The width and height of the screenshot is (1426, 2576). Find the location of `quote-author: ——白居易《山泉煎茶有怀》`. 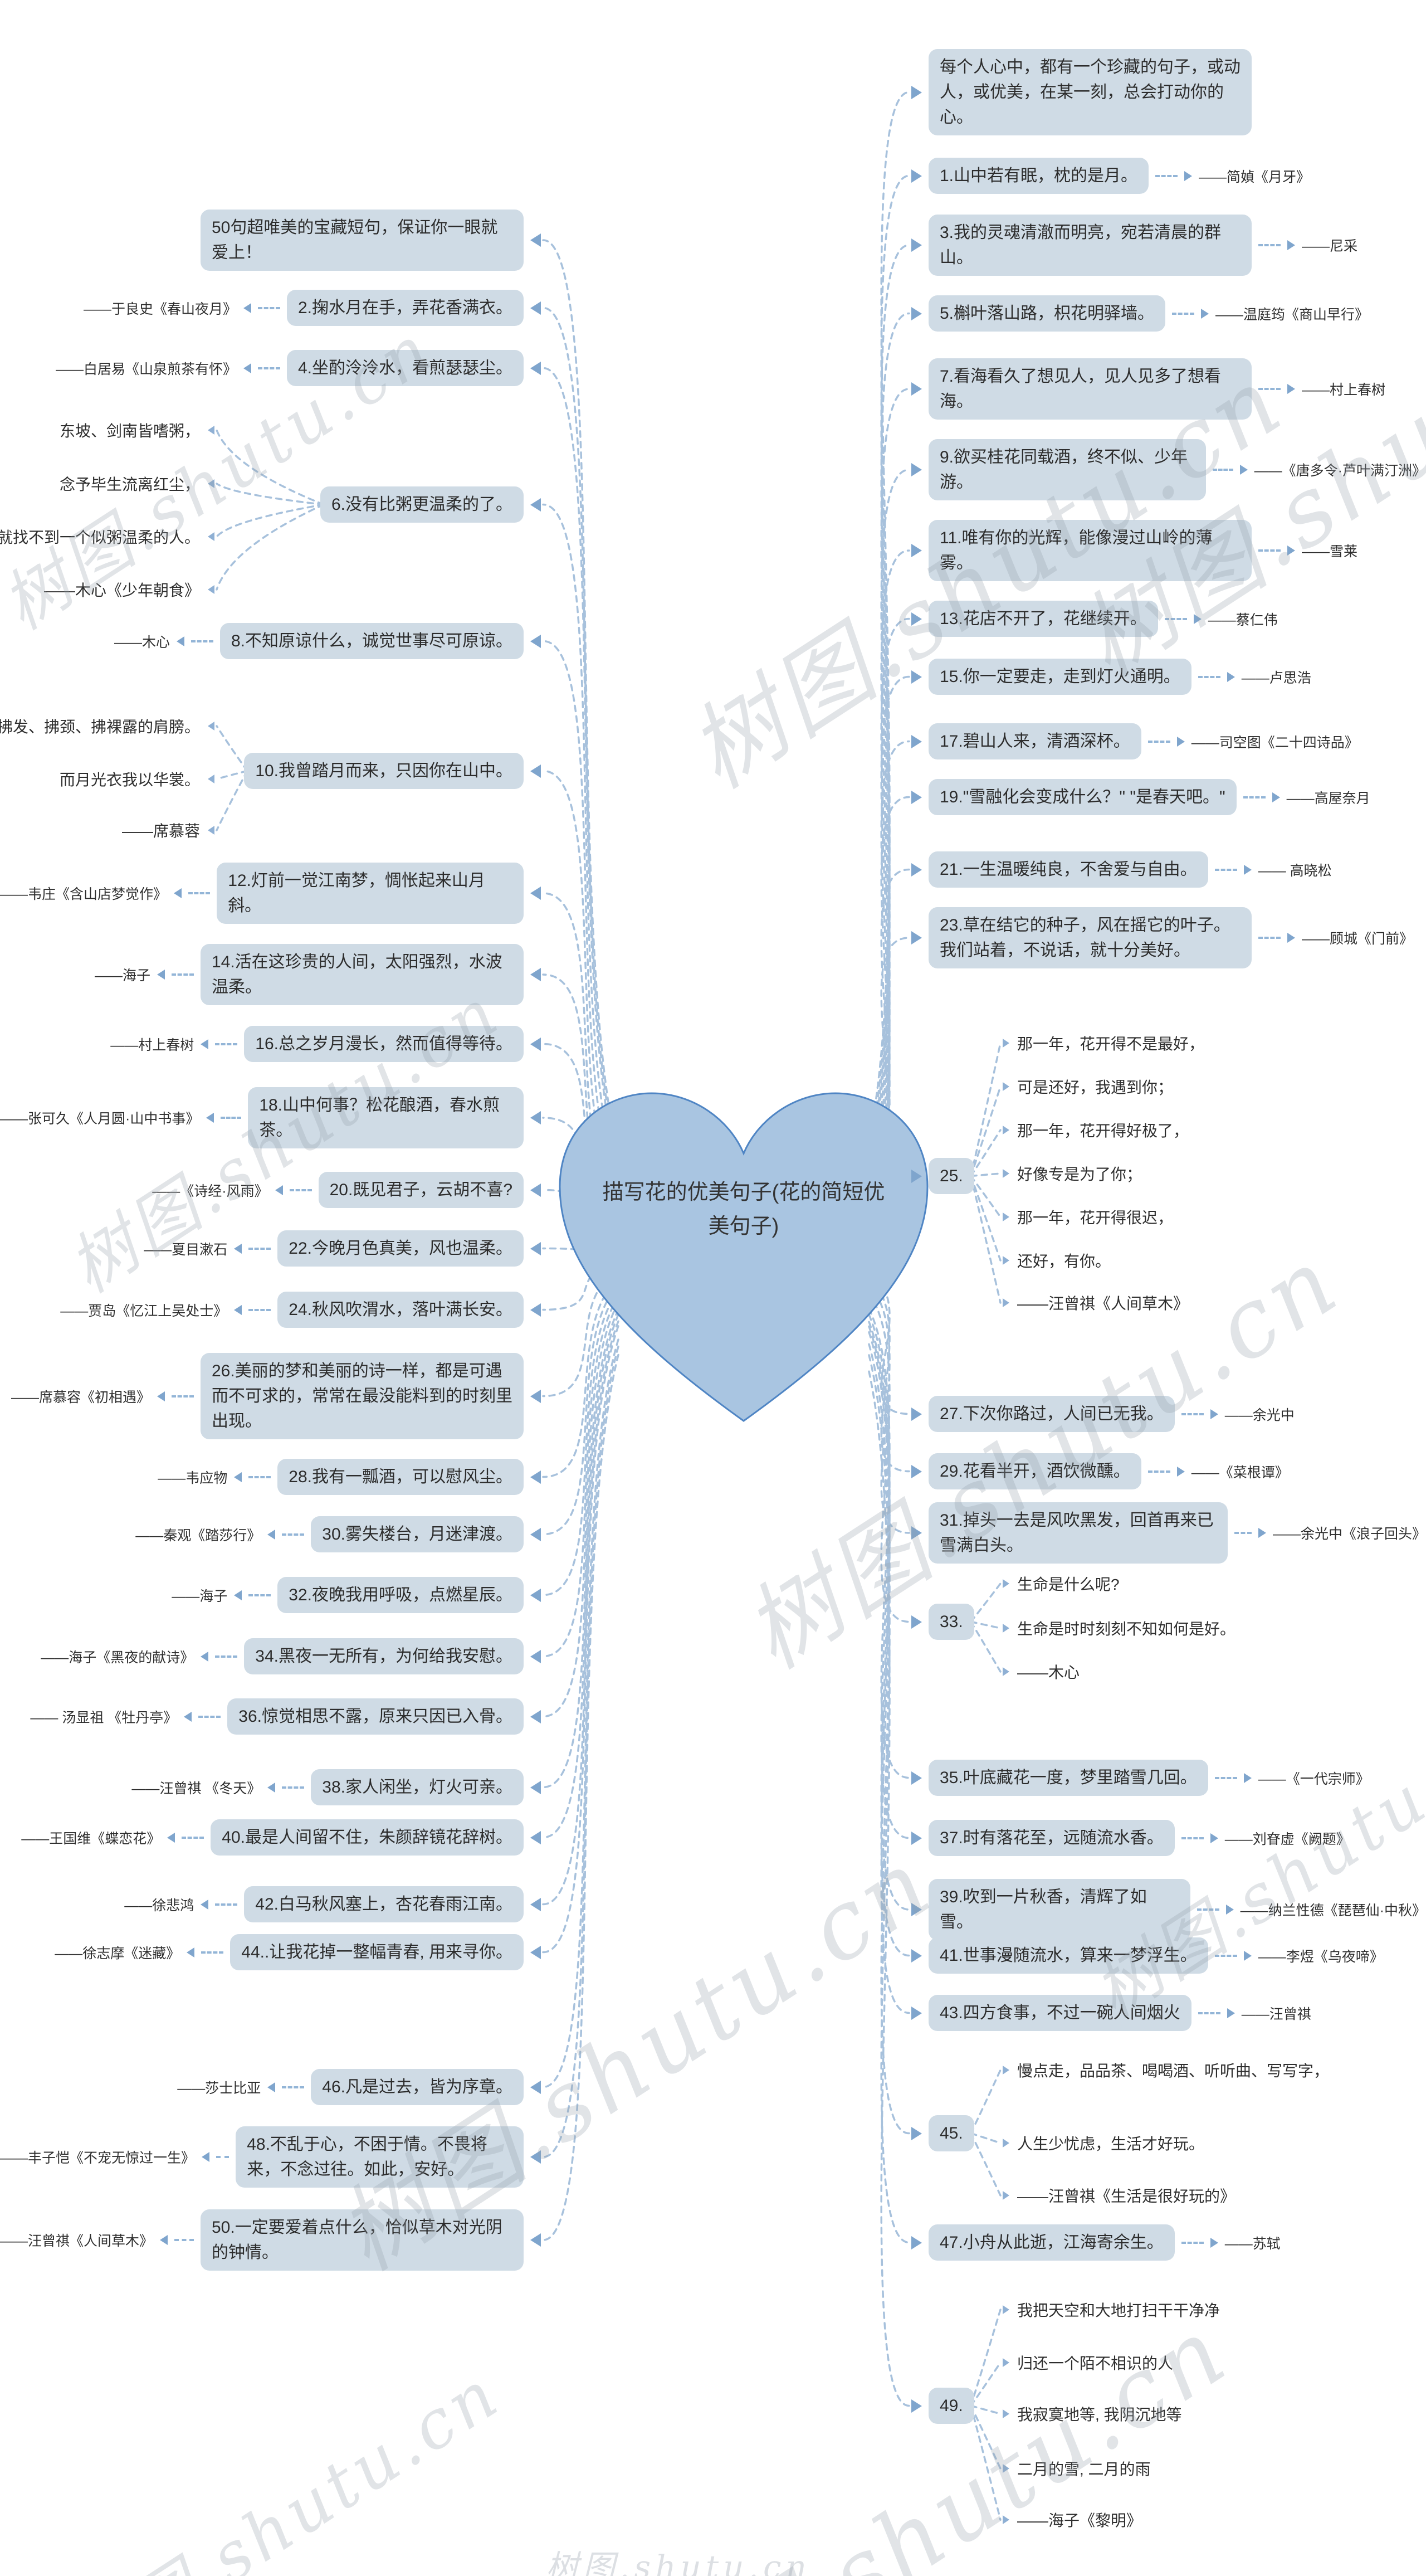

quote-author: ——白居易《山泉煎茶有怀》 is located at coordinates (146, 369).